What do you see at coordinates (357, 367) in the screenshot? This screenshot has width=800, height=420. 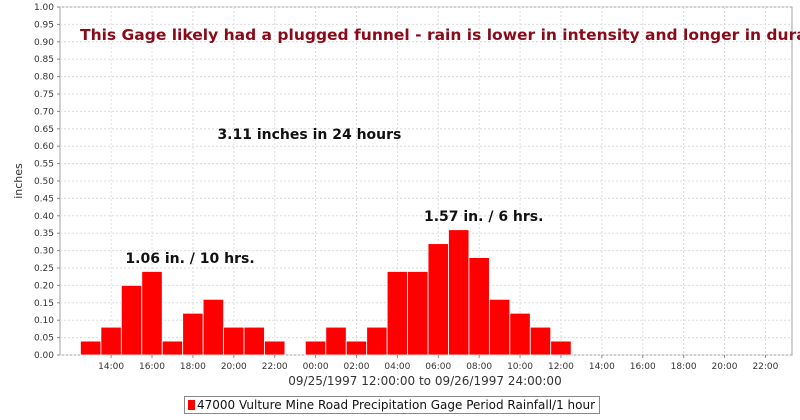 I see `x-tick-label: 02:00` at bounding box center [357, 367].